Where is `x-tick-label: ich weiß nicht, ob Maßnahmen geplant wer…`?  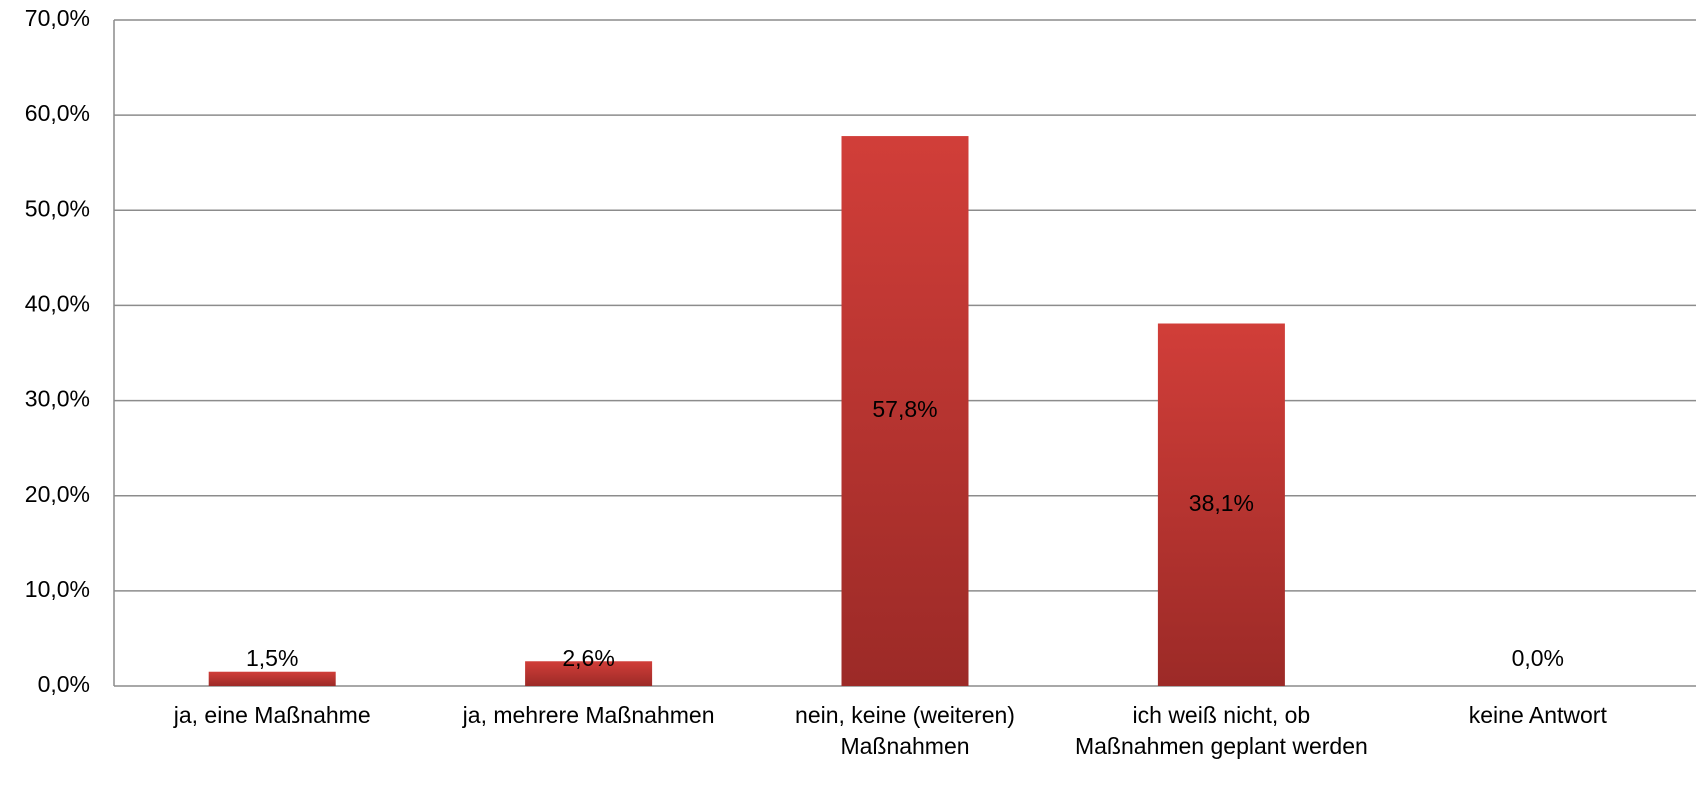
x-tick-label: ich weiß nicht, ob Maßnahmen geplant wer… is located at coordinates (1221, 730).